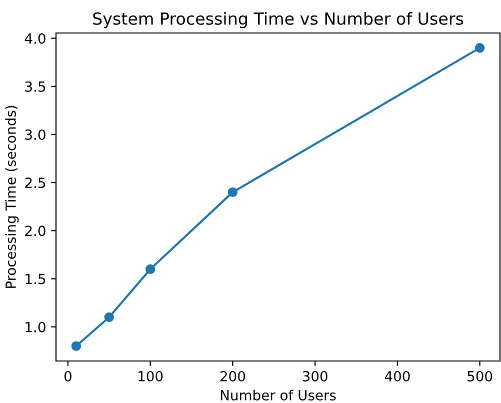  I want to click on x-tick-label: 100, so click(150, 376).